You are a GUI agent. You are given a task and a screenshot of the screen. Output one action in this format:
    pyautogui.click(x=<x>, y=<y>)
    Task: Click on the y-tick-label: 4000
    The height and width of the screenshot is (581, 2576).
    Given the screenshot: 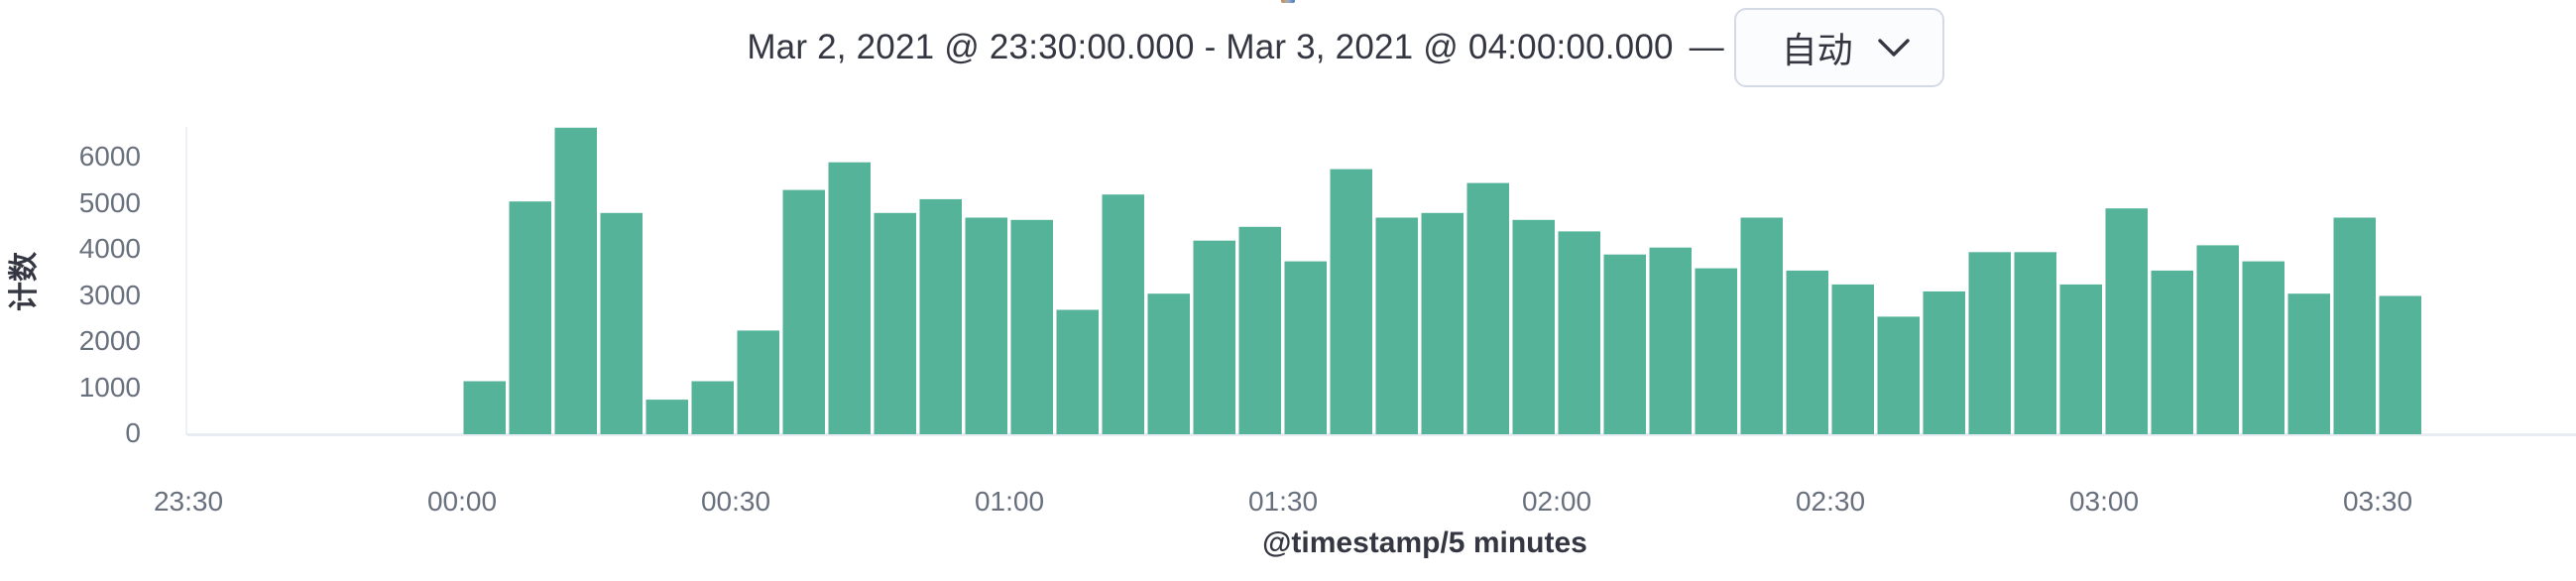 What is the action you would take?
    pyautogui.click(x=110, y=248)
    